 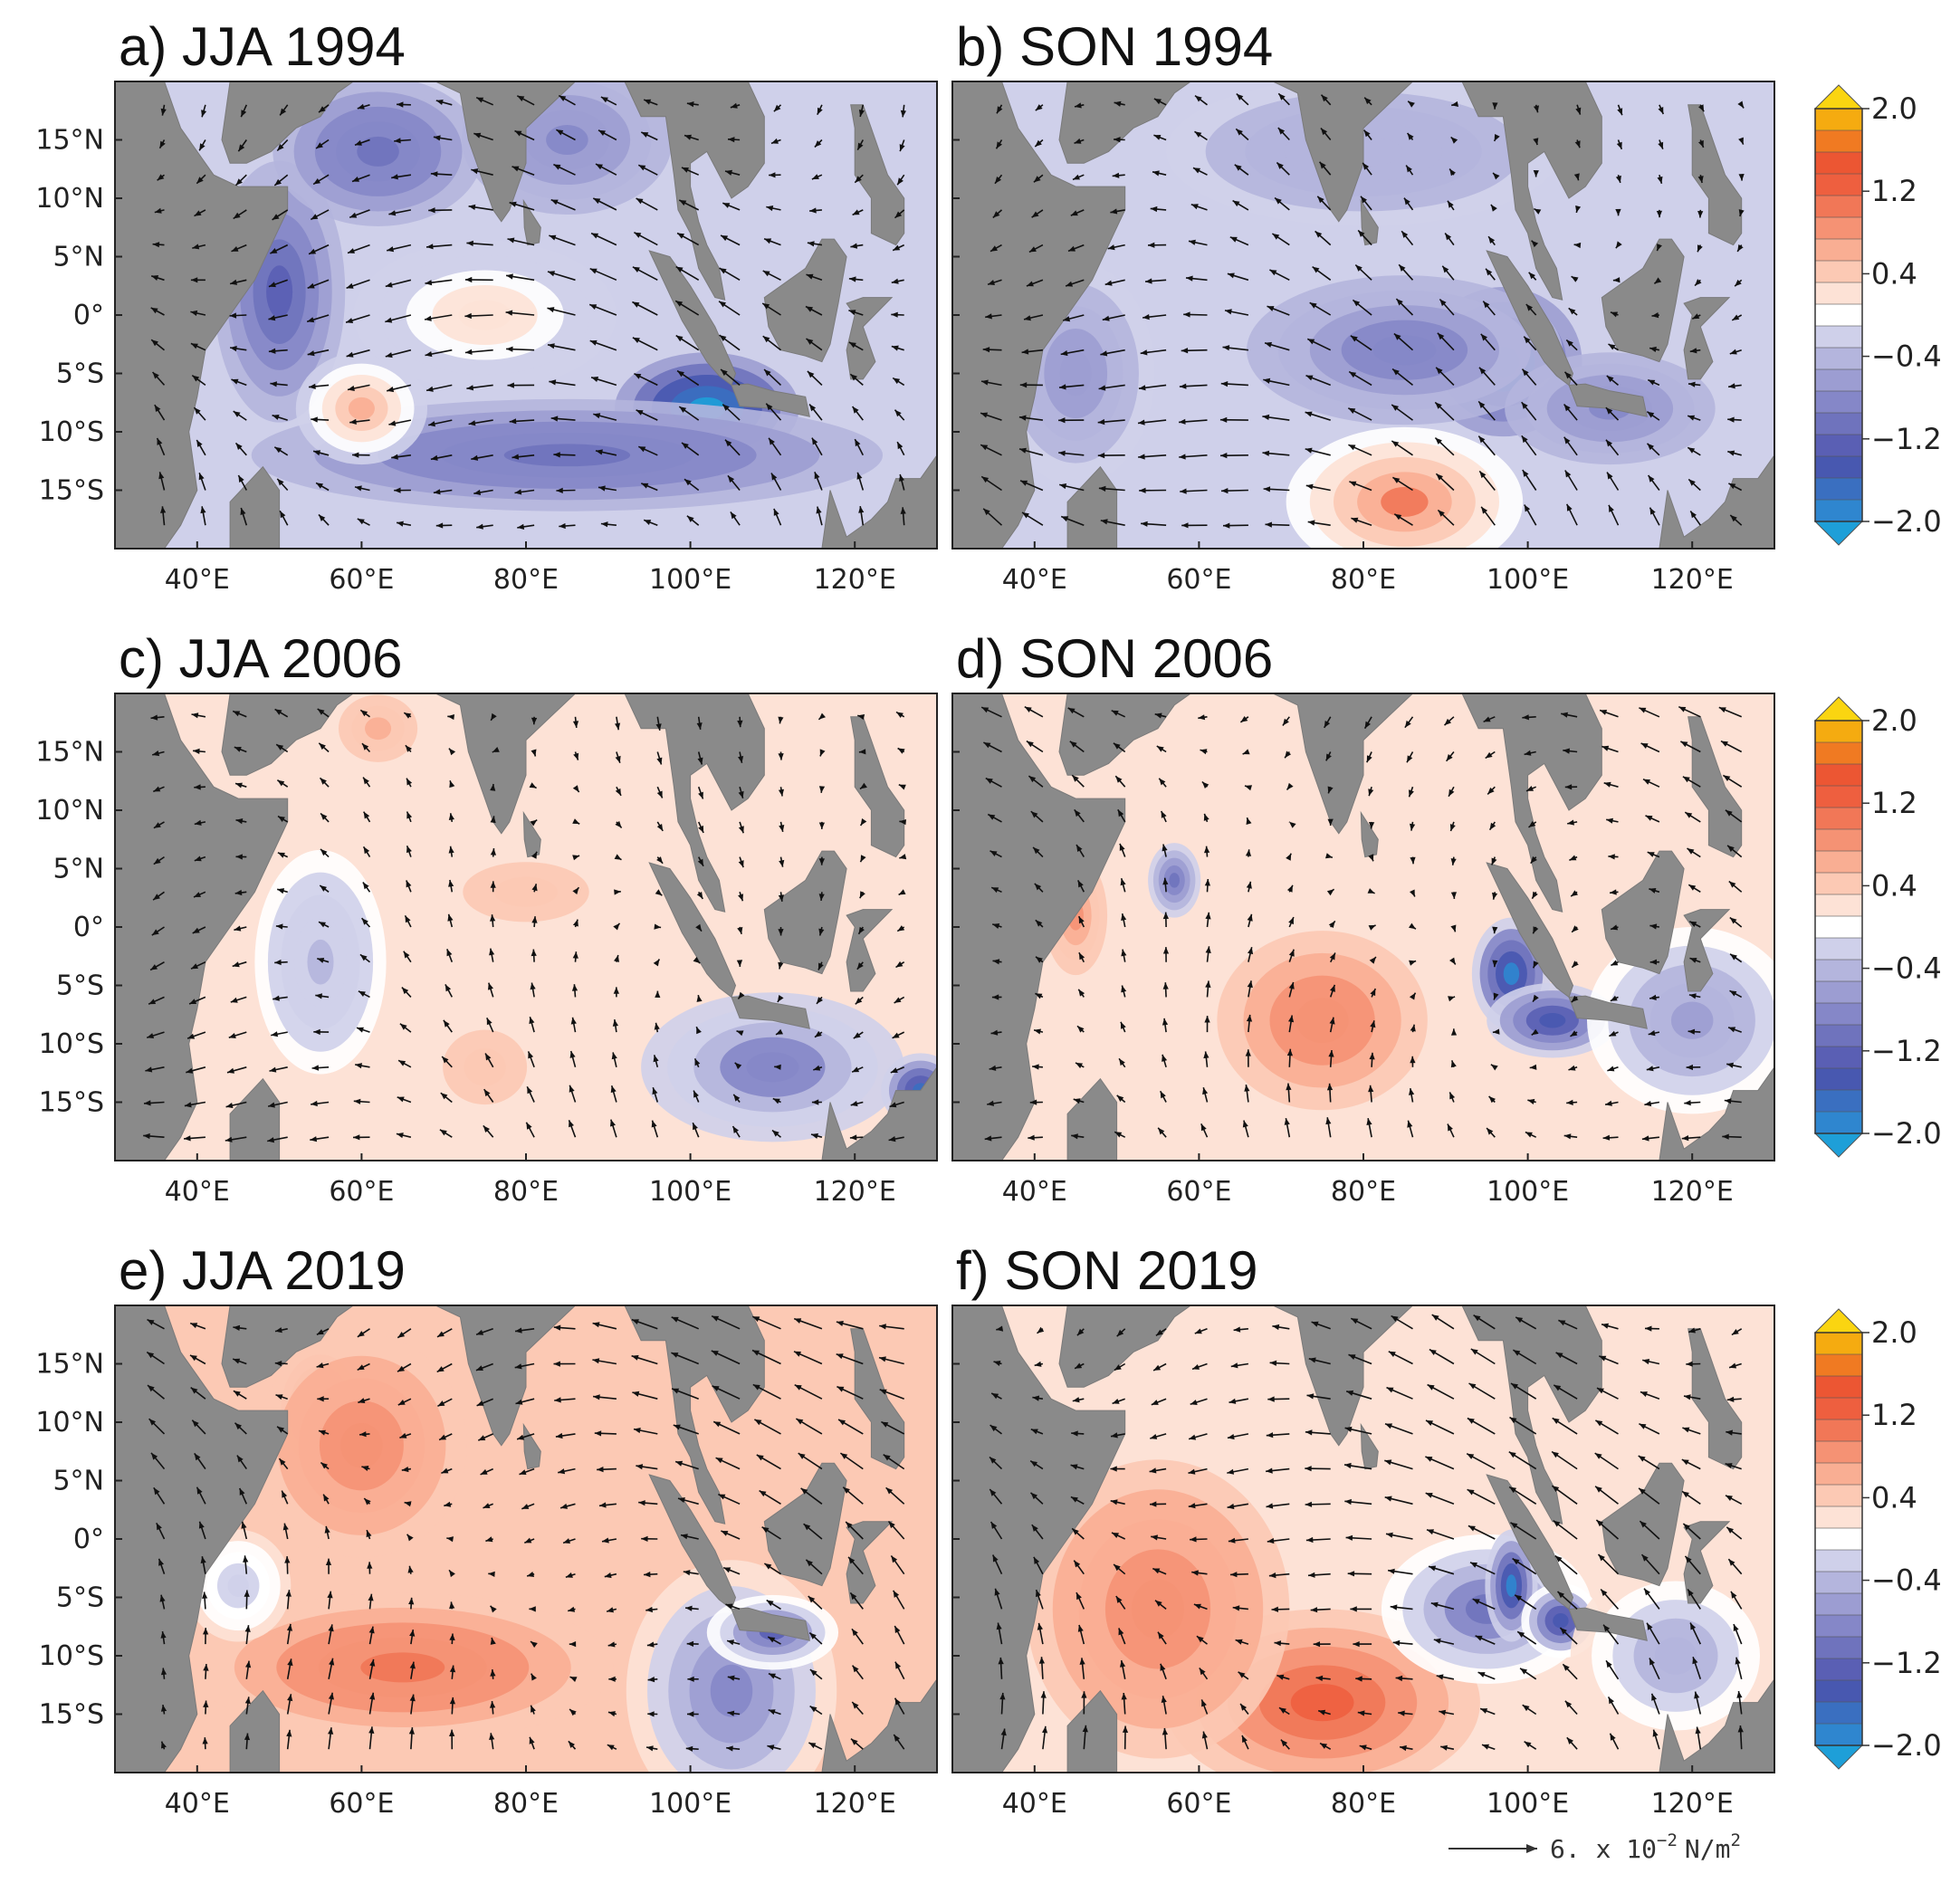 What do you see at coordinates (690, 580) in the screenshot?
I see `x-tick-label: 100°E` at bounding box center [690, 580].